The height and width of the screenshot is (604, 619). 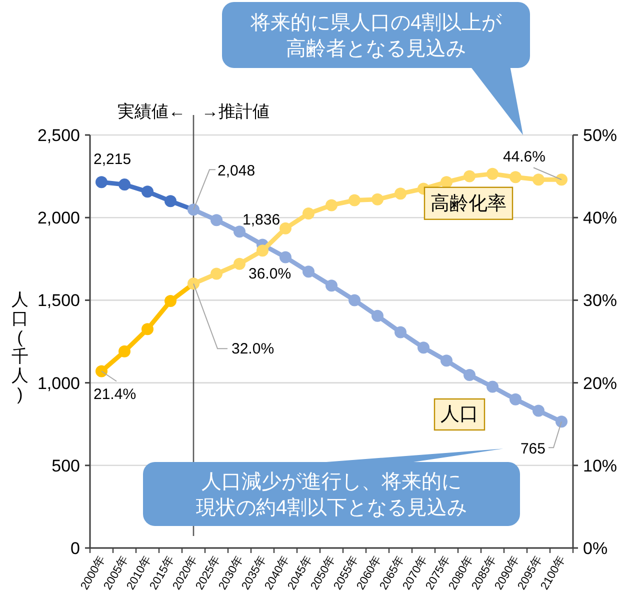 What do you see at coordinates (468, 203) in the screenshot?
I see `series-label: 高齢化率` at bounding box center [468, 203].